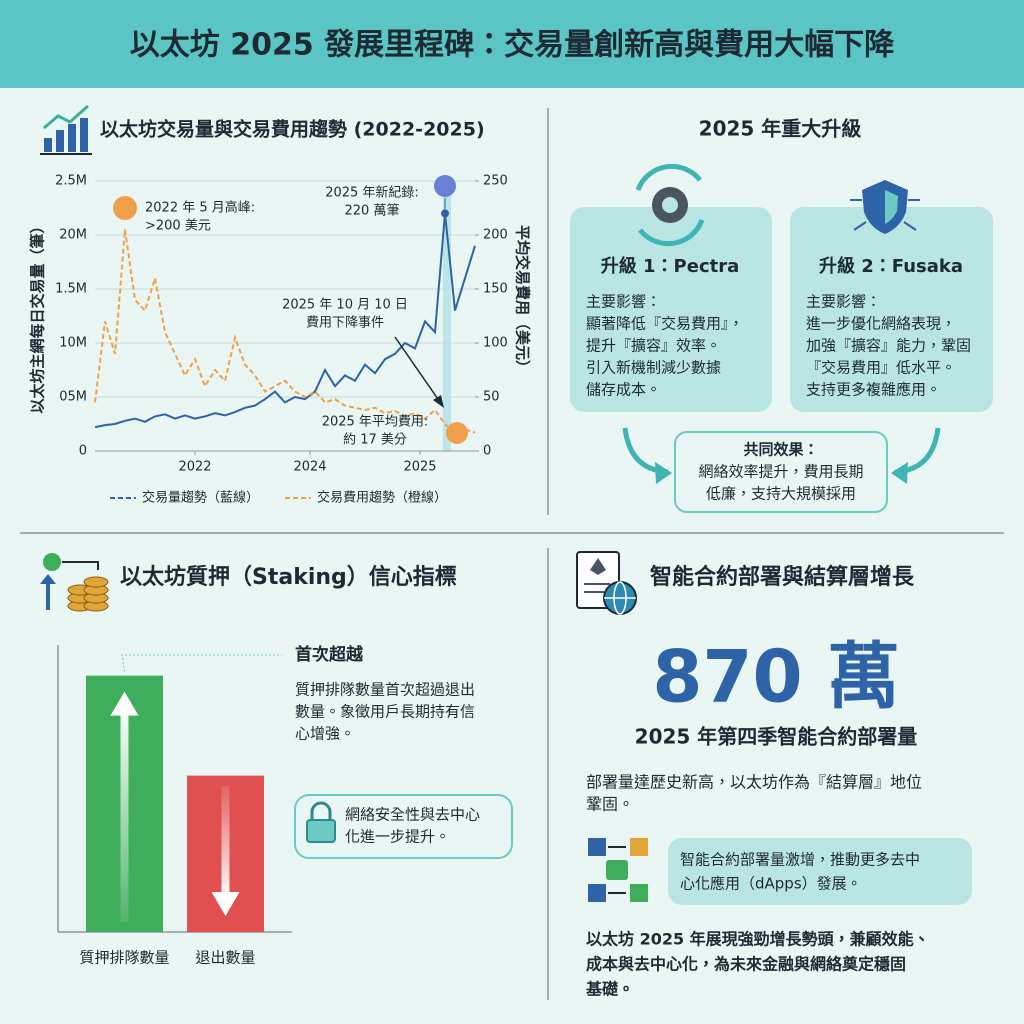 The height and width of the screenshot is (1024, 1024). What do you see at coordinates (329, 654) in the screenshot?
I see `annotation-title: 首次超越` at bounding box center [329, 654].